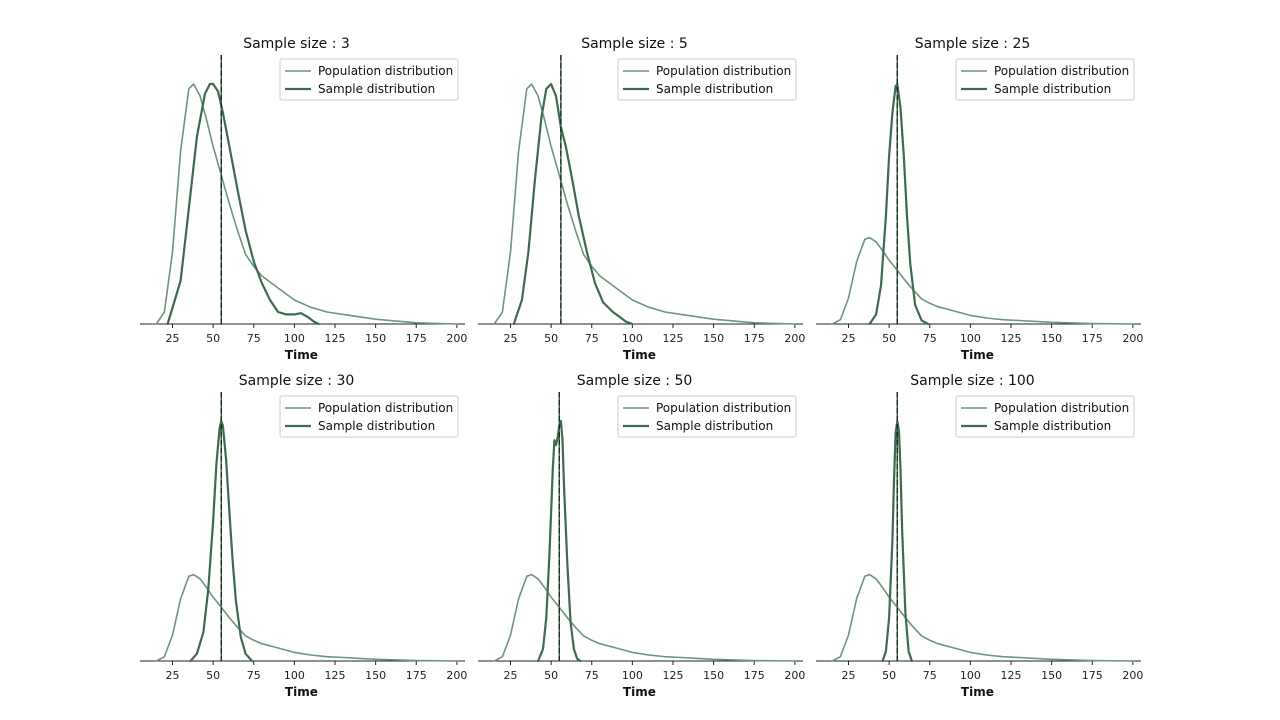 The width and height of the screenshot is (1280, 720). What do you see at coordinates (973, 44) in the screenshot?
I see `subplot-title: Sample size : 25` at bounding box center [973, 44].